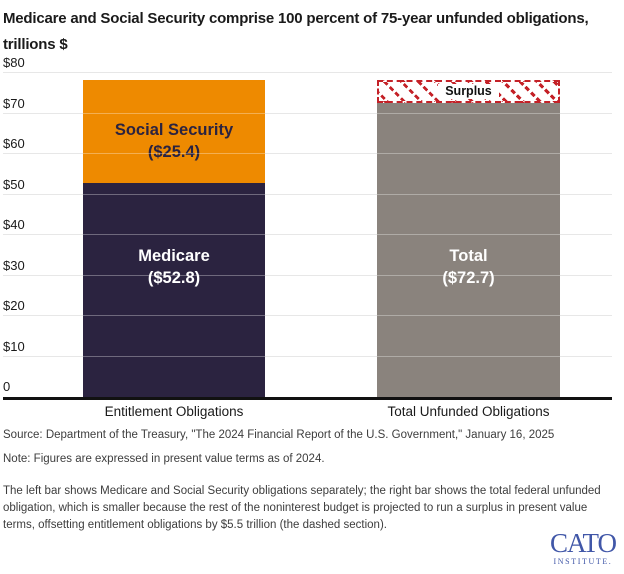  Describe the element at coordinates (14, 346) in the screenshot. I see `y-tick-label-10: $10` at that location.